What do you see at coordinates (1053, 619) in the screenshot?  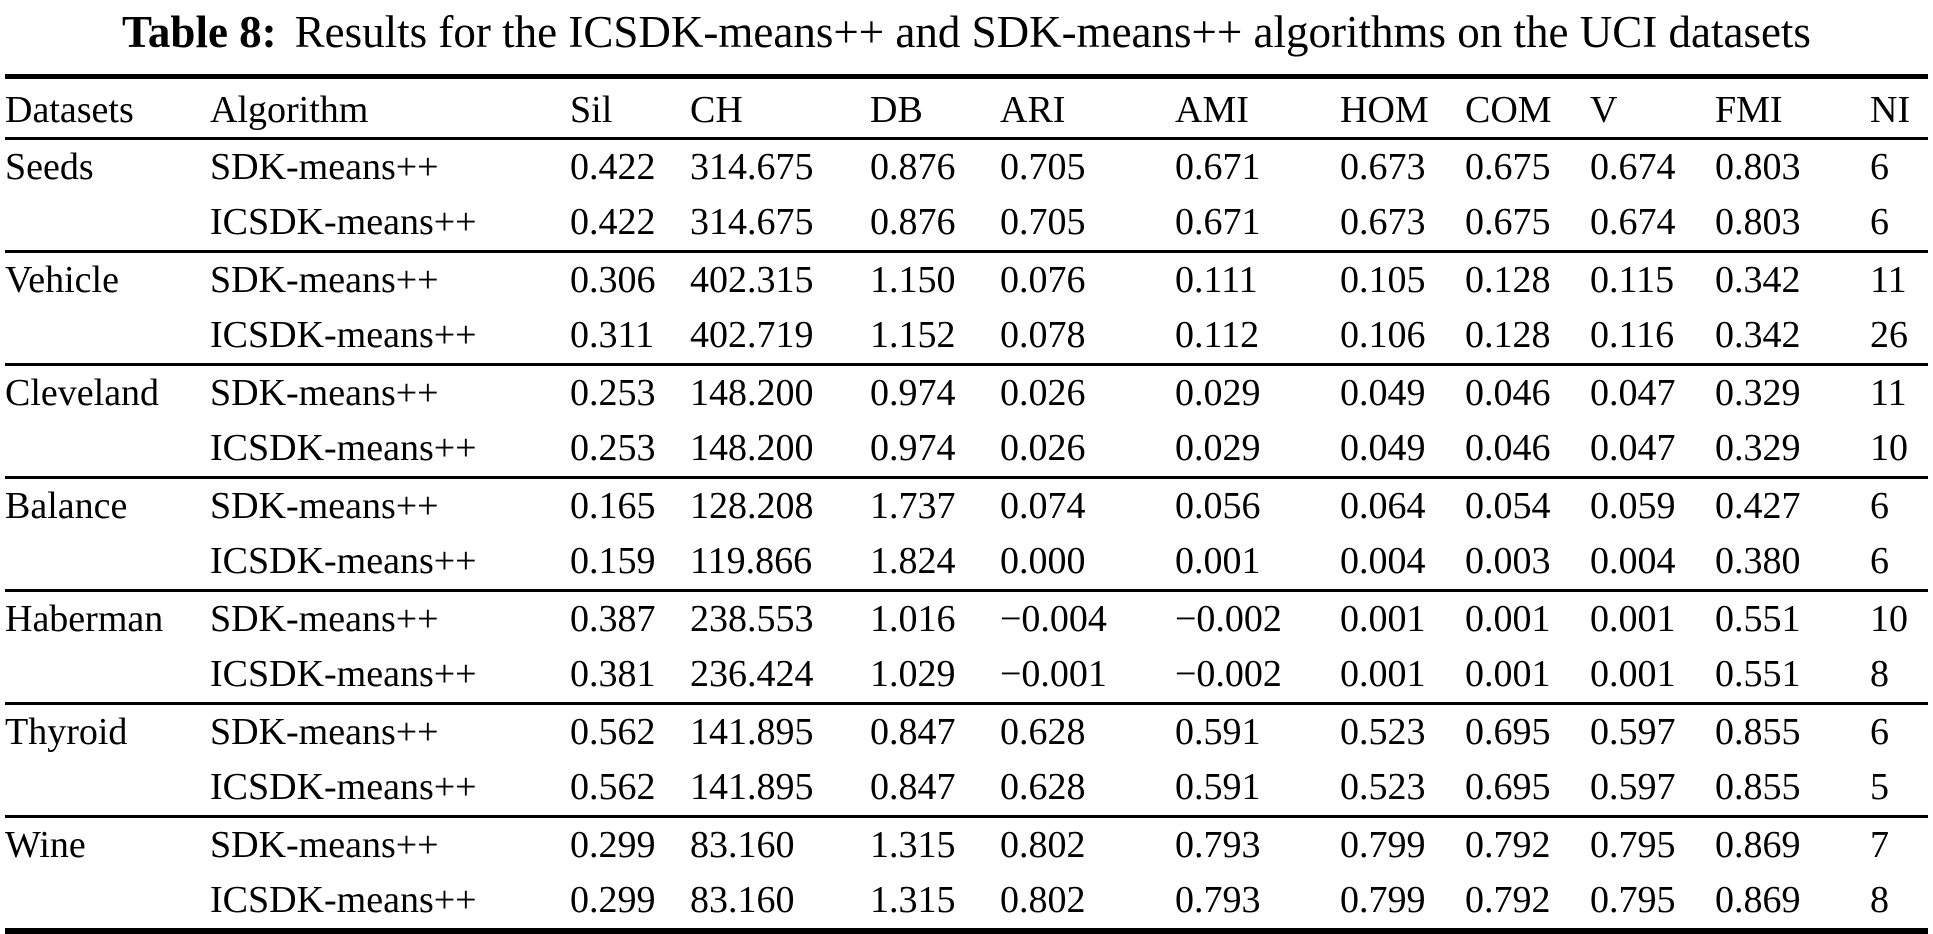 I see `cell-value: −0.004` at bounding box center [1053, 619].